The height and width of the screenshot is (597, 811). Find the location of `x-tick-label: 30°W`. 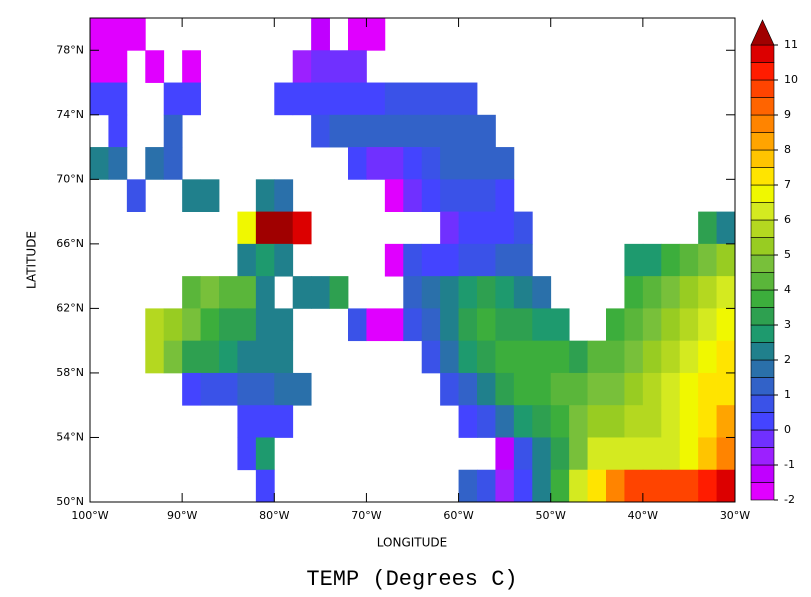

x-tick-label: 30°W is located at coordinates (735, 515).